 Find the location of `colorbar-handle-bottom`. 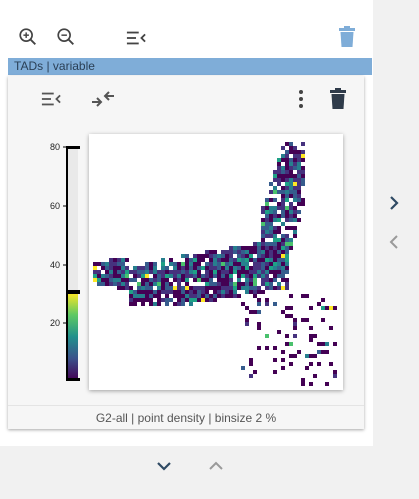

colorbar-handle-bottom is located at coordinates (73, 379).